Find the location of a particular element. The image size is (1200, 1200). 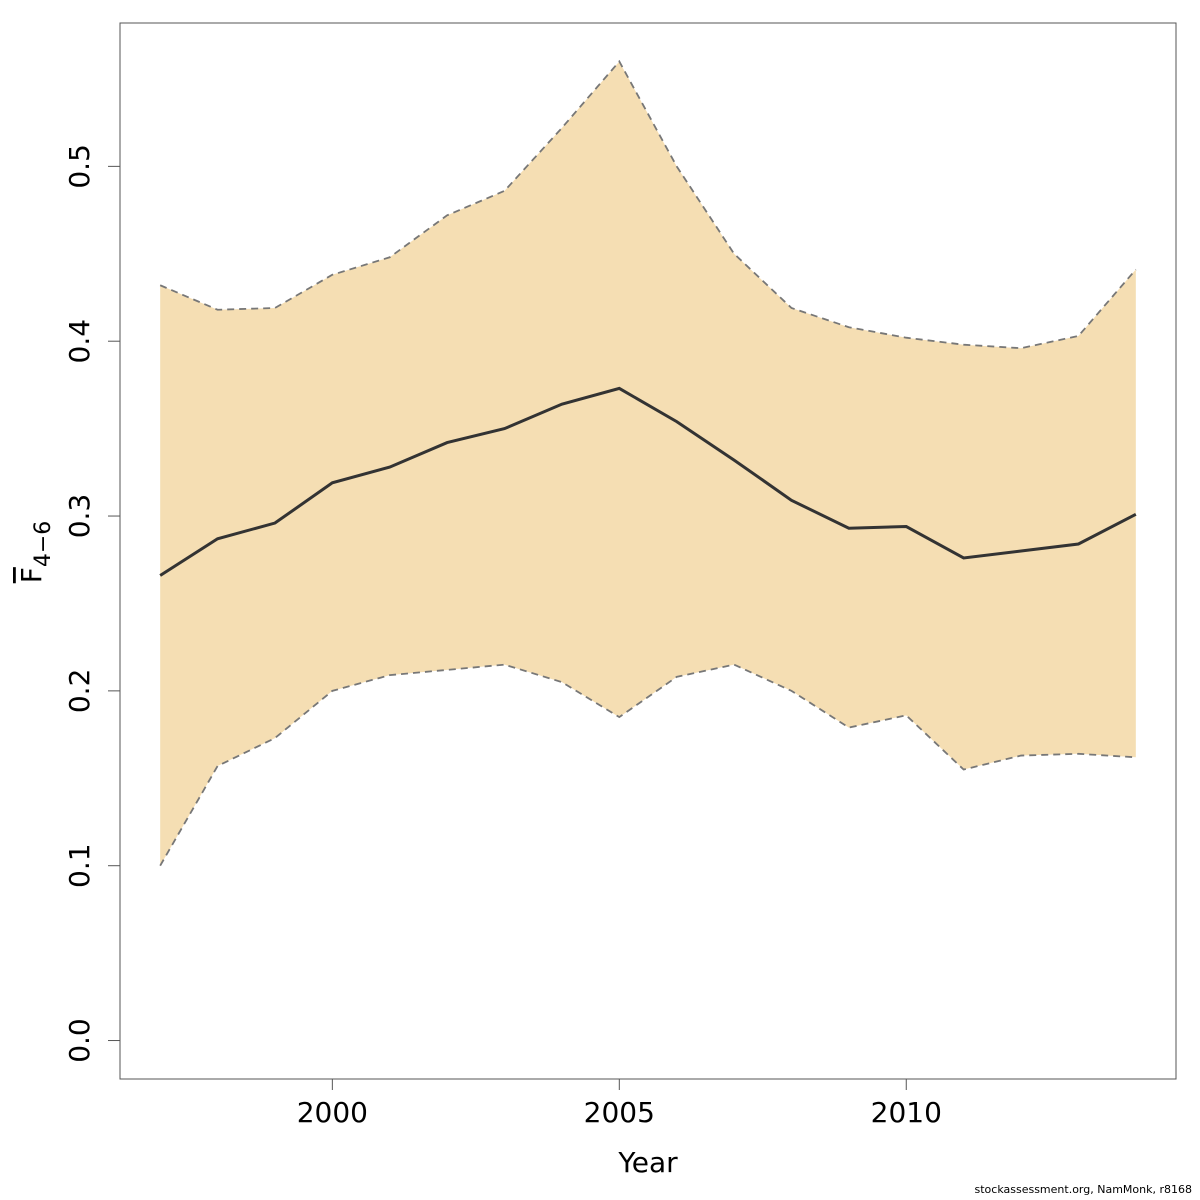

svg-text: F4−6 is located at coordinates (35, 552).